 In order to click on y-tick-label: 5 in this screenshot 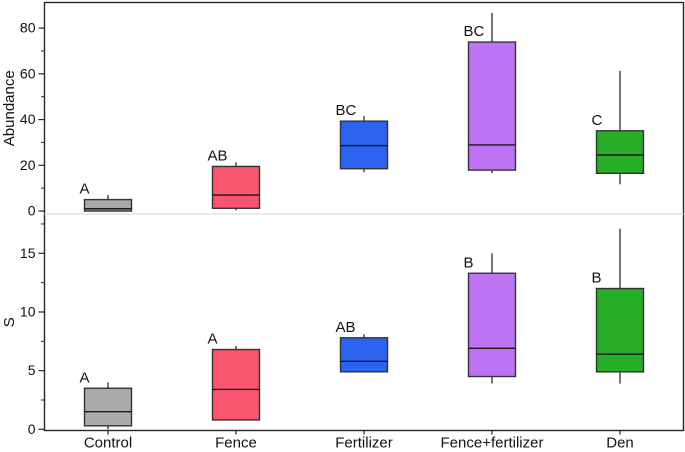, I will do `click(32, 370)`.